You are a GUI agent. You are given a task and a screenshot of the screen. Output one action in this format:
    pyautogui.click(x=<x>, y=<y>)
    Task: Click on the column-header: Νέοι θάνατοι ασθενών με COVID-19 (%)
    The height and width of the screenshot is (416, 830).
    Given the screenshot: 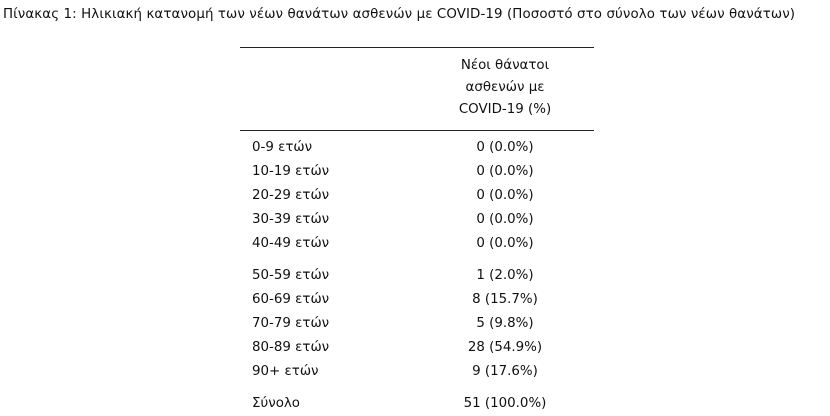 What is the action you would take?
    pyautogui.click(x=505, y=88)
    